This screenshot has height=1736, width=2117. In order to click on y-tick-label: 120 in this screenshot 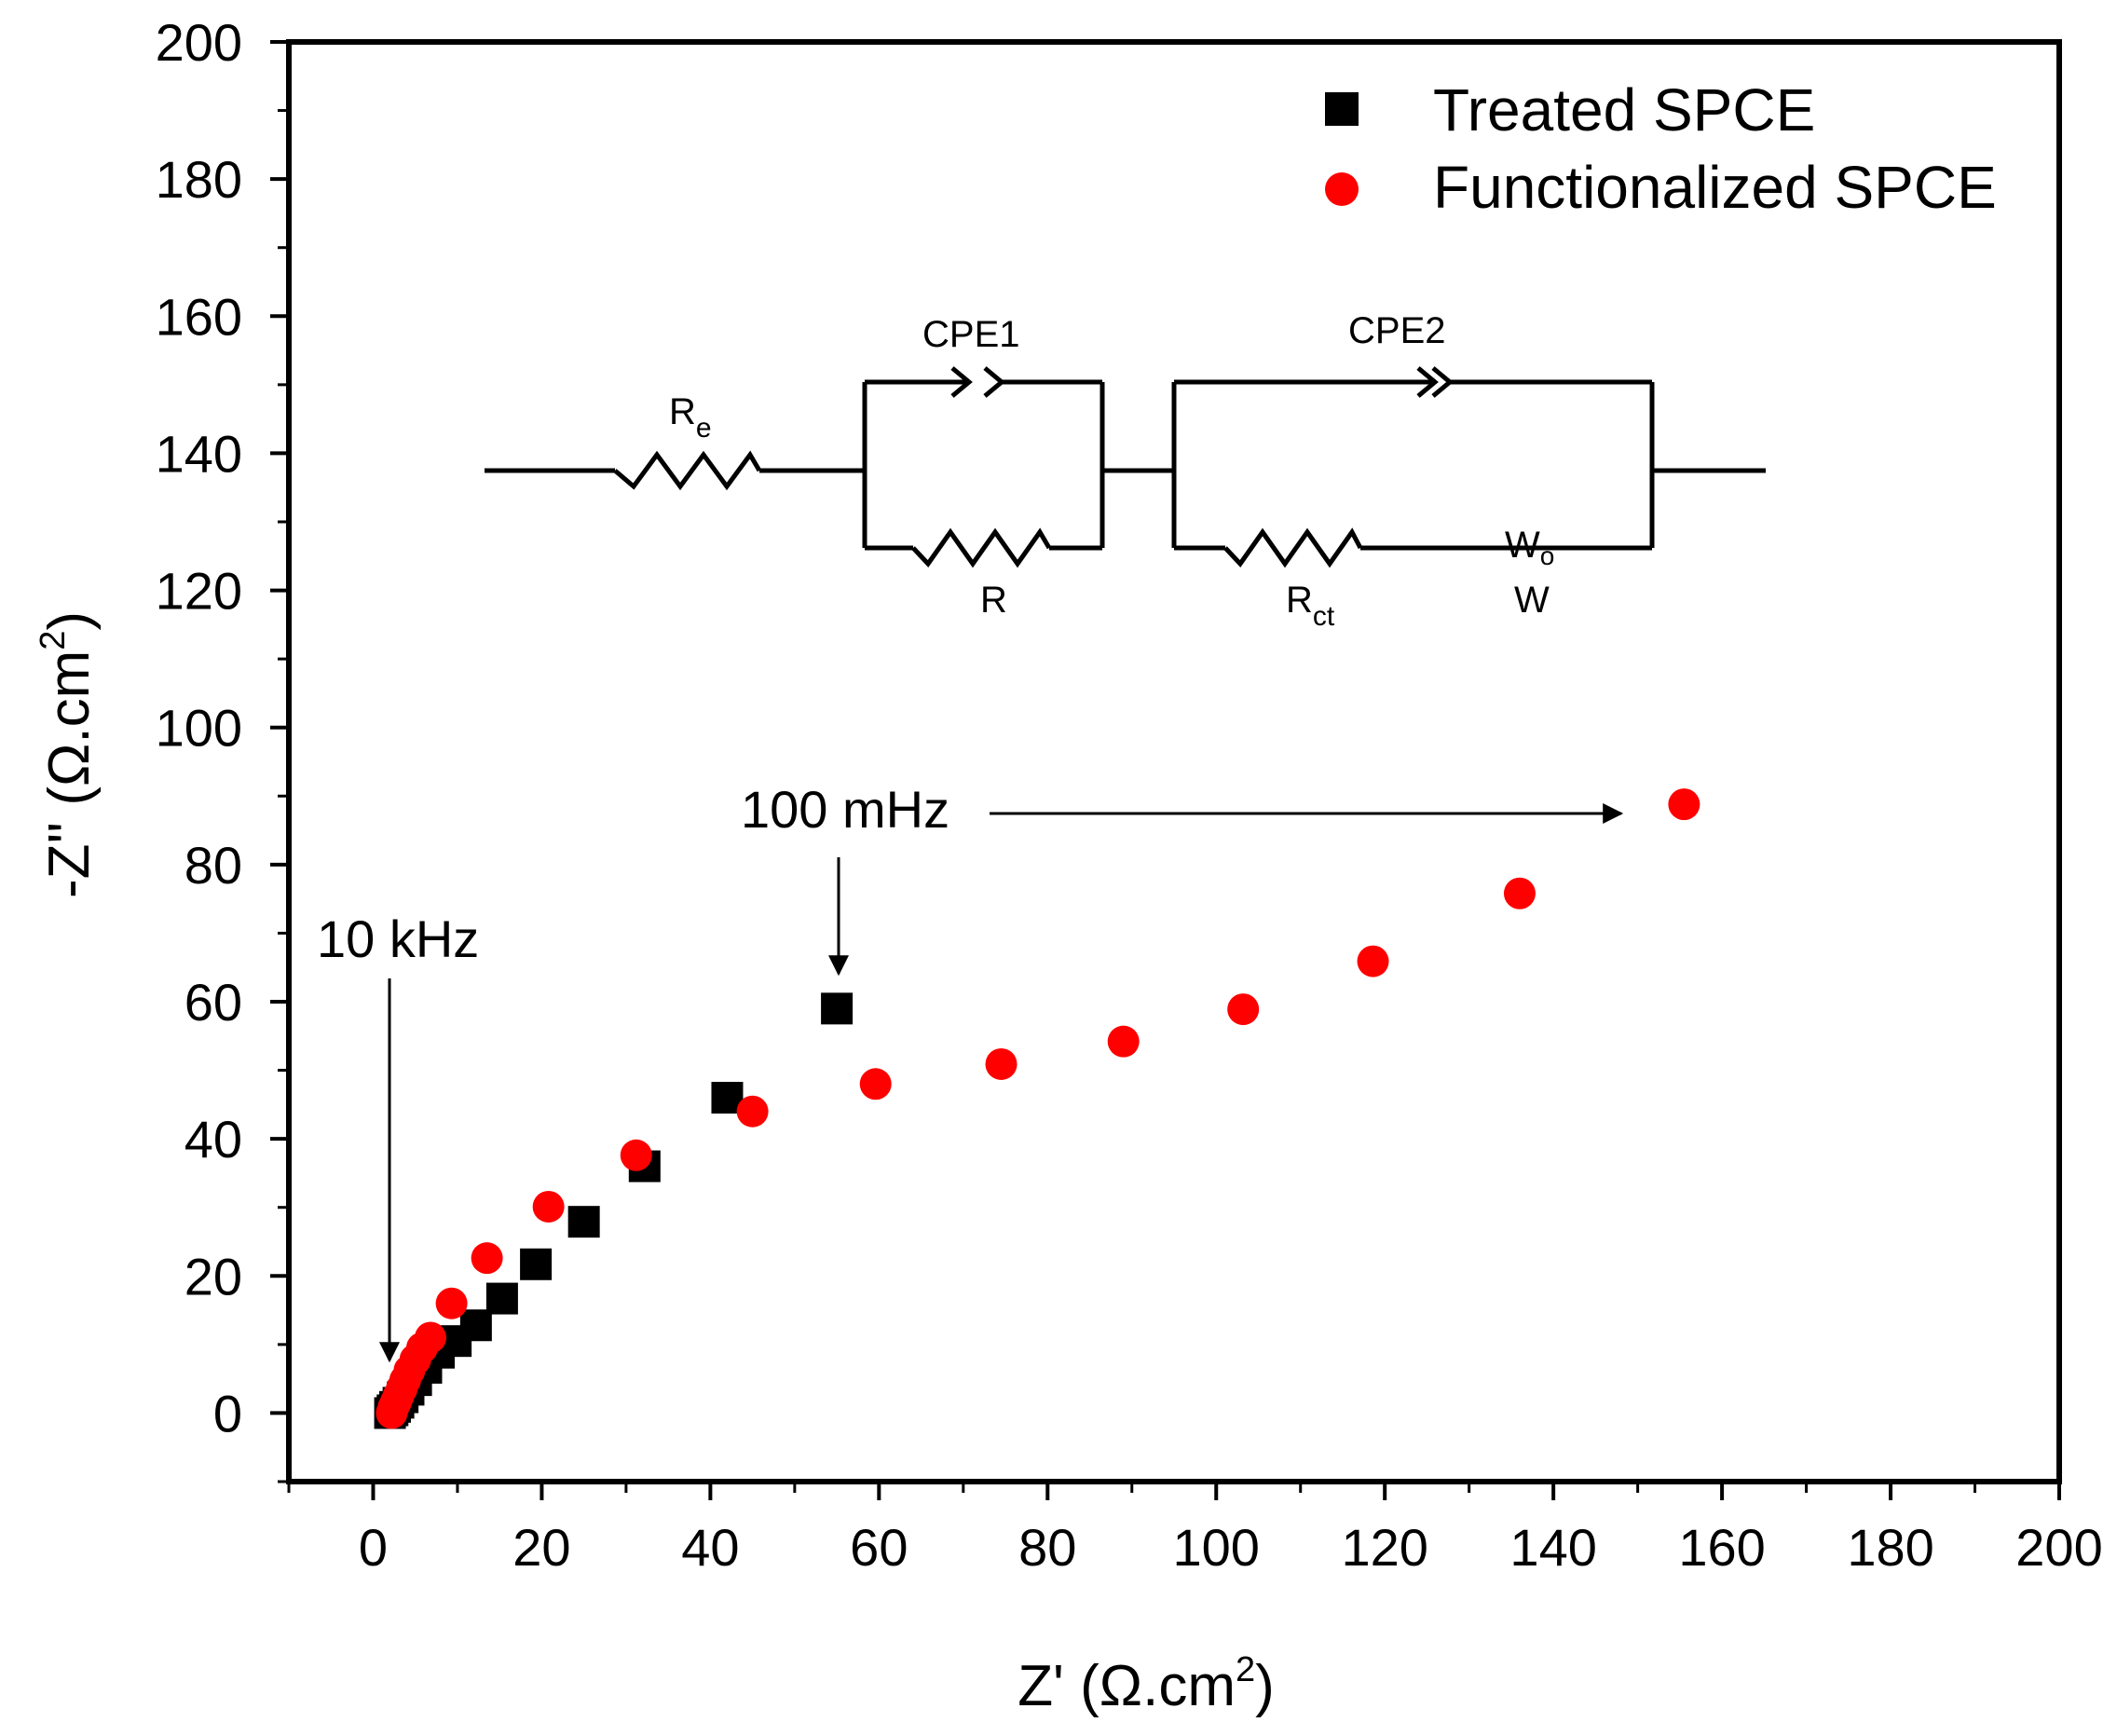, I will do `click(199, 591)`.